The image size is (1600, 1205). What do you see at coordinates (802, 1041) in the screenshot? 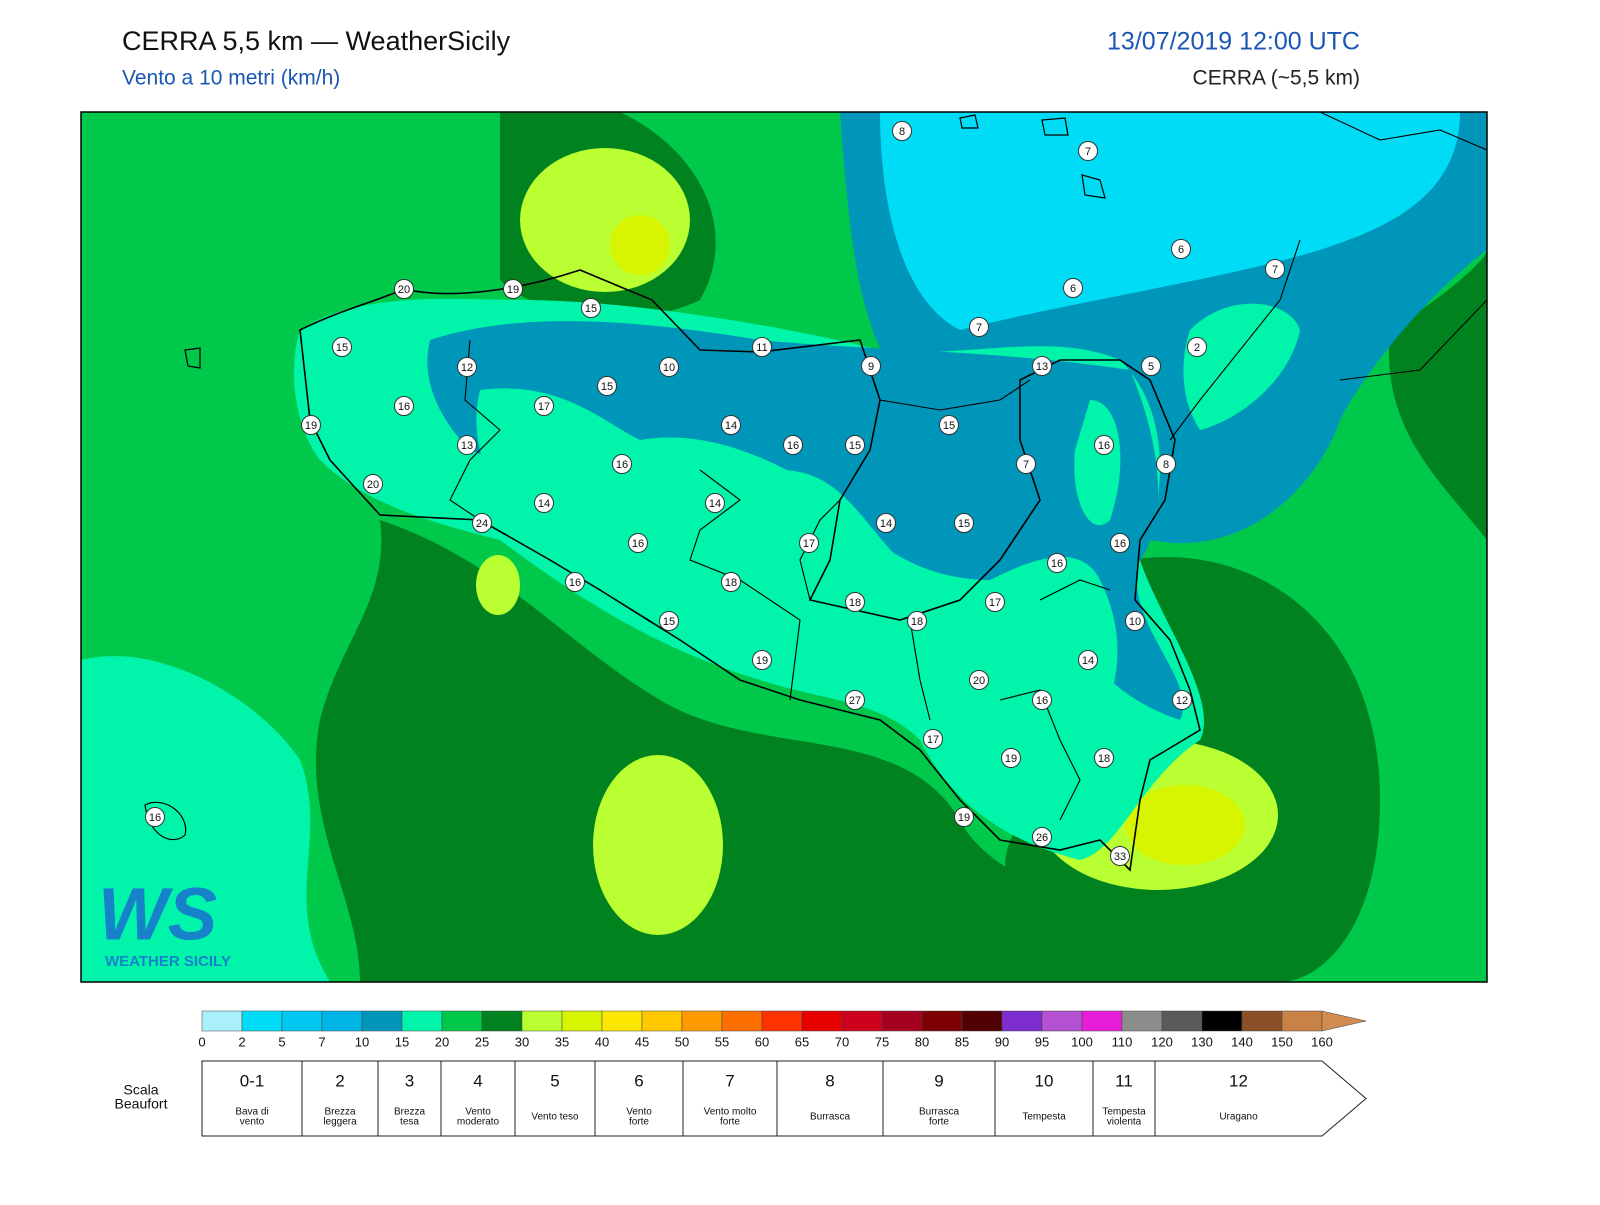
I see `colorbar-tick-label: 65` at bounding box center [802, 1041].